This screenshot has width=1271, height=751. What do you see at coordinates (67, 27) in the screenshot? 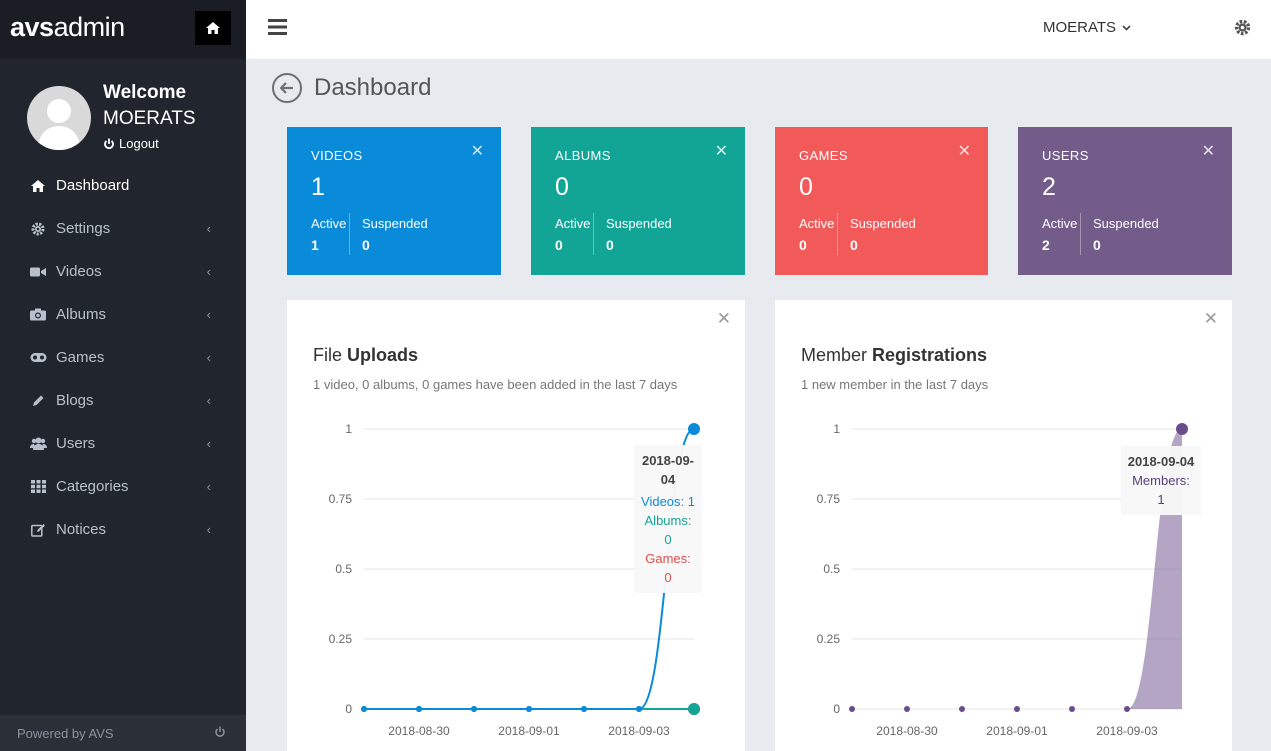
I see `brand-logo: avsadmin` at bounding box center [67, 27].